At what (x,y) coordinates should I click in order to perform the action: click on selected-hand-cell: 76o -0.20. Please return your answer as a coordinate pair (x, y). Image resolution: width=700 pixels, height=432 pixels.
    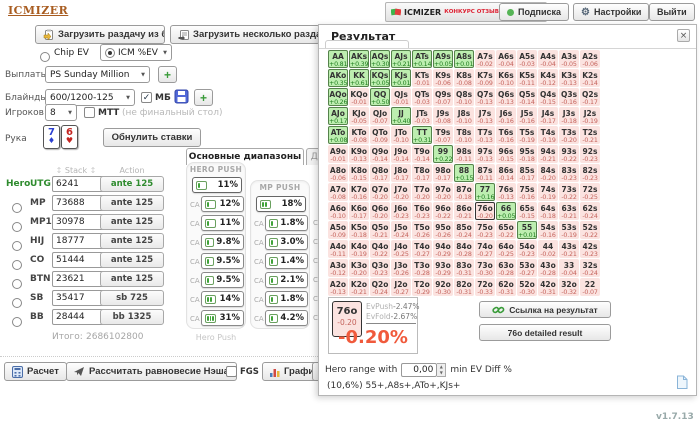
    Looking at the image, I should click on (347, 319).